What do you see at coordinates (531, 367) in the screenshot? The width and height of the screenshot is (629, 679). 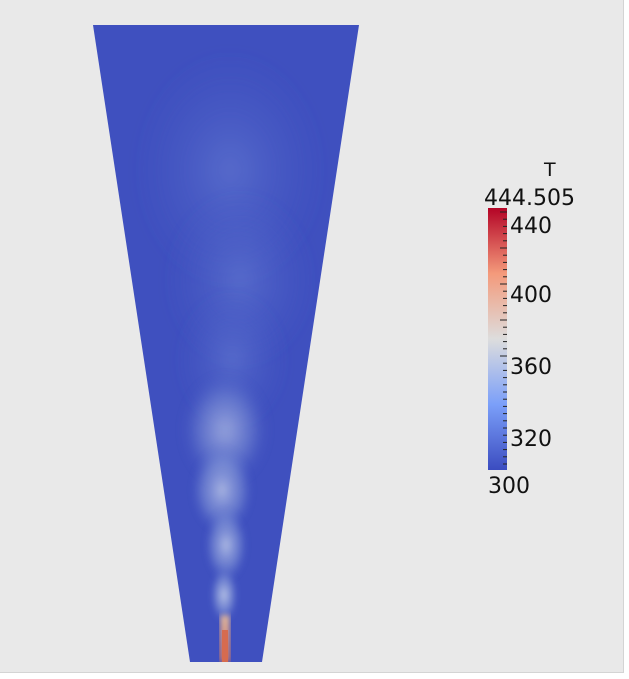 I see `legend-tick-360: 360` at bounding box center [531, 367].